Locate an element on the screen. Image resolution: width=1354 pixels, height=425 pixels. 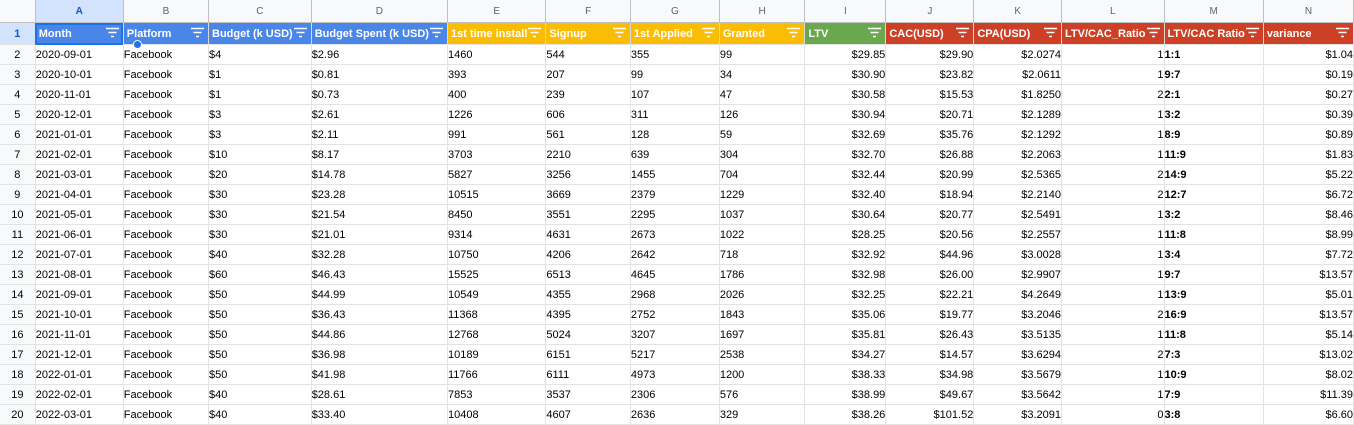
table-cell: $50 is located at coordinates (260, 314).